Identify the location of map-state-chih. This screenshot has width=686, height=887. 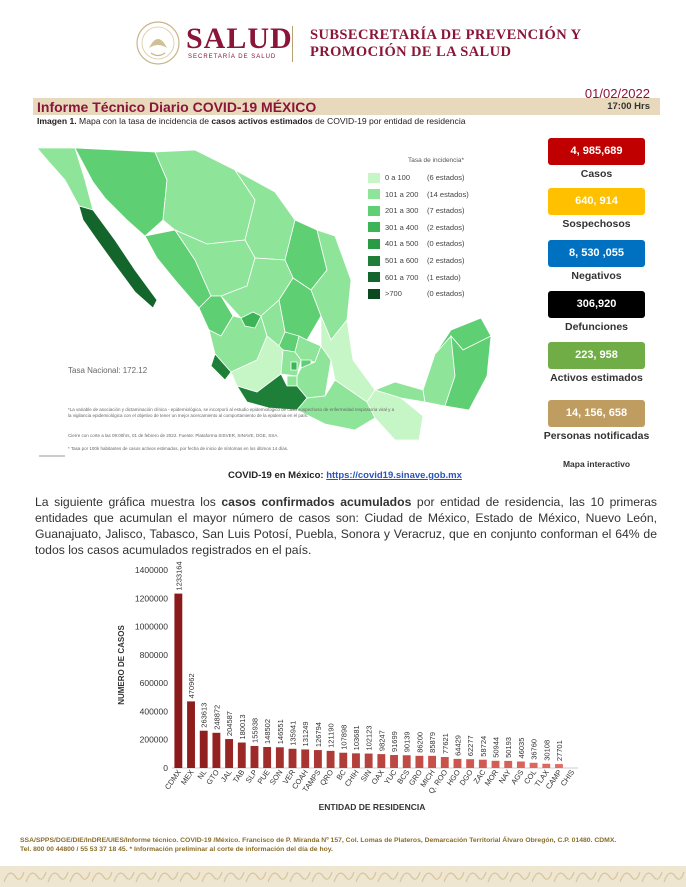
(205, 197).